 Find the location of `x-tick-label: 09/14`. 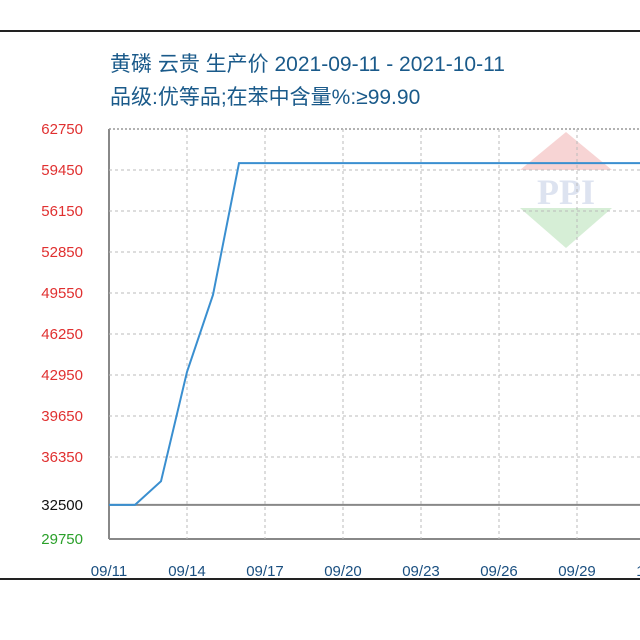

x-tick-label: 09/14 is located at coordinates (187, 571).